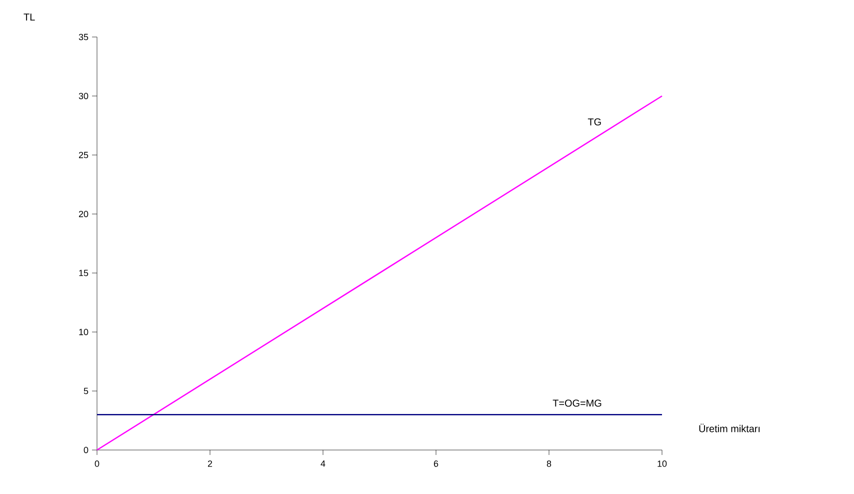 The height and width of the screenshot is (494, 854). I want to click on y-tick-label: 20, so click(83, 214).